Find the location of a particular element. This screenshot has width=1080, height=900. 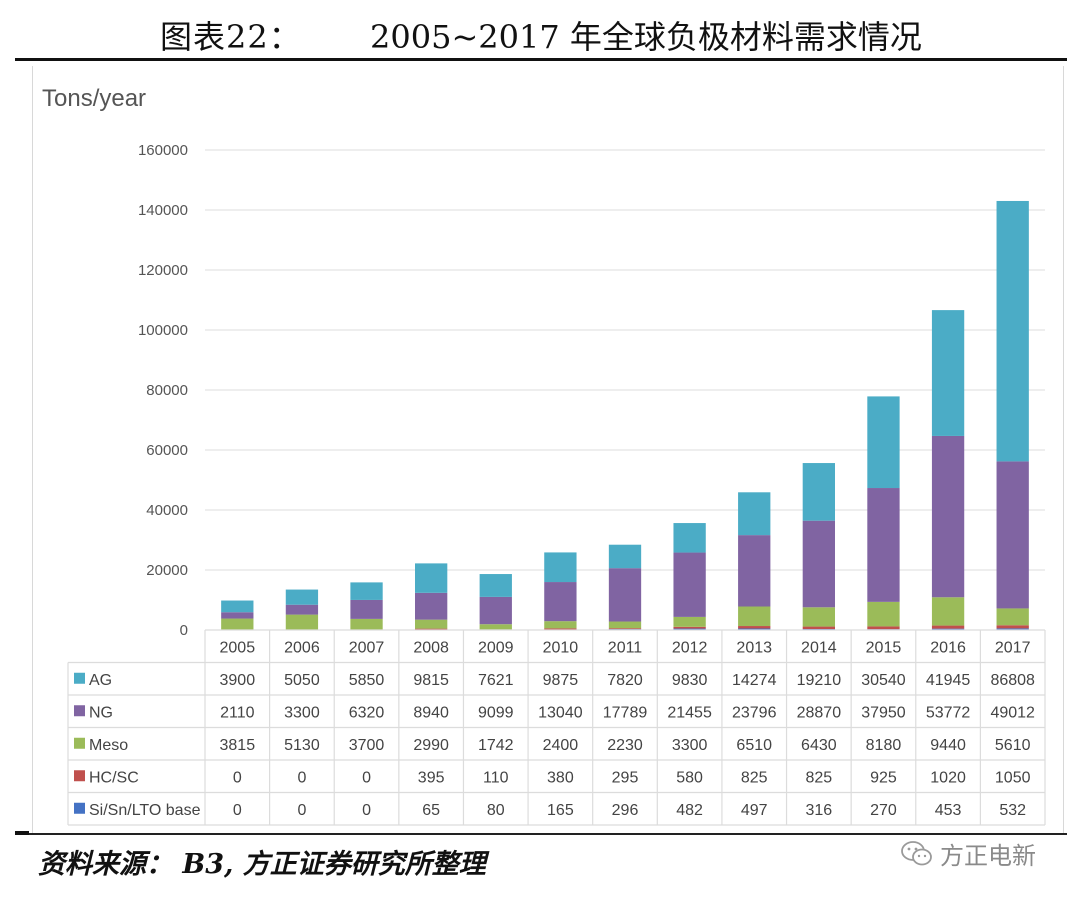

table-cell: 6320 is located at coordinates (367, 712).